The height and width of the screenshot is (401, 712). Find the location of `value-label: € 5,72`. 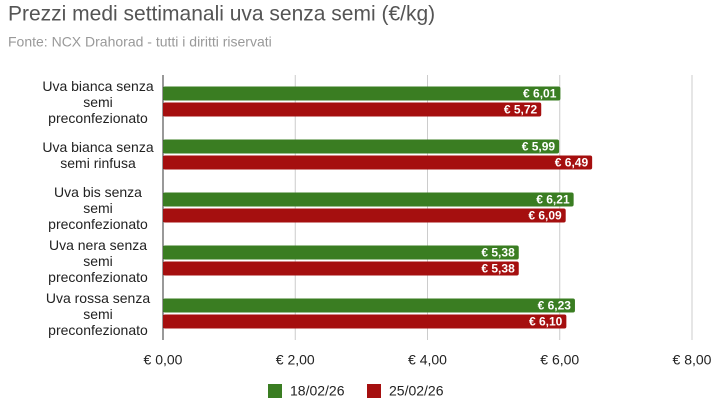

value-label: € 5,72 is located at coordinates (521, 110).